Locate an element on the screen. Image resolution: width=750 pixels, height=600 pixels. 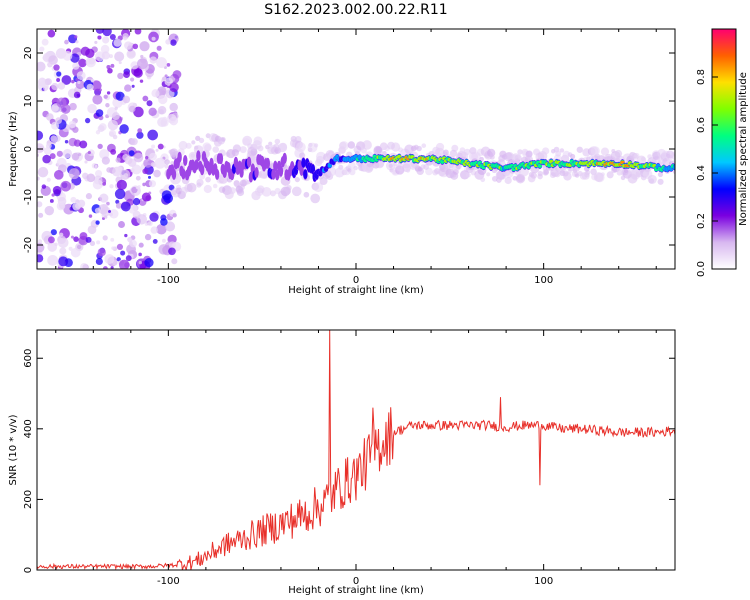
spectrogram-ytick-label: 10 is located at coordinates (28, 101).